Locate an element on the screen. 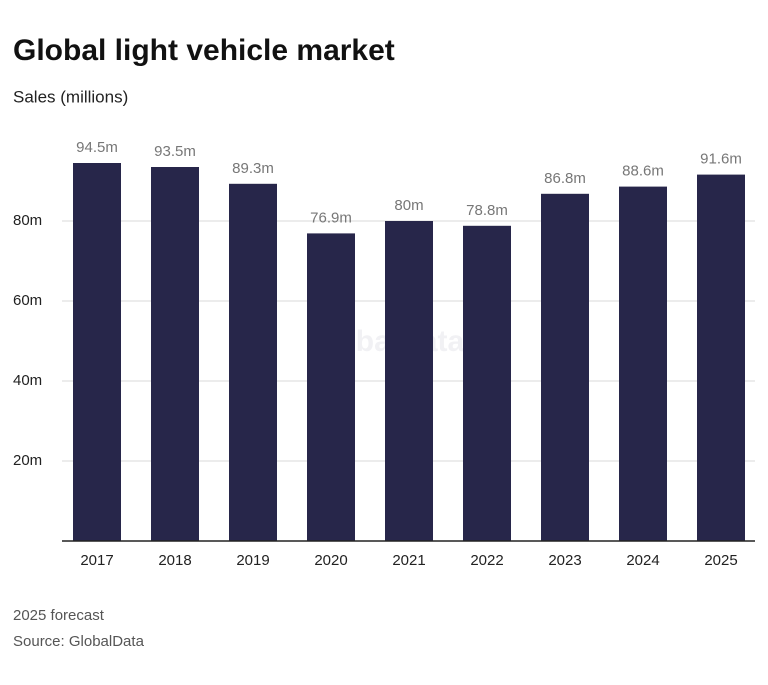 The width and height of the screenshot is (768, 685). value-label: 76.9m is located at coordinates (331, 217).